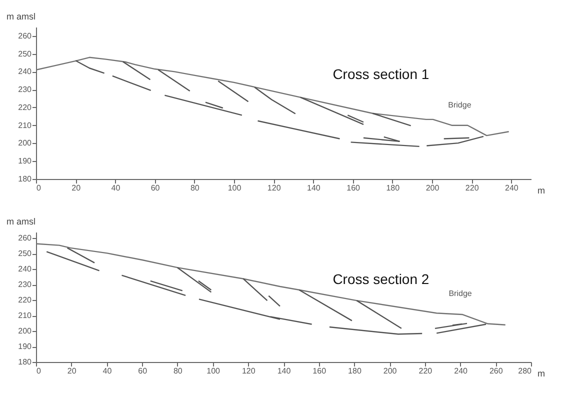  I want to click on x-tick-label: 280, so click(525, 371).